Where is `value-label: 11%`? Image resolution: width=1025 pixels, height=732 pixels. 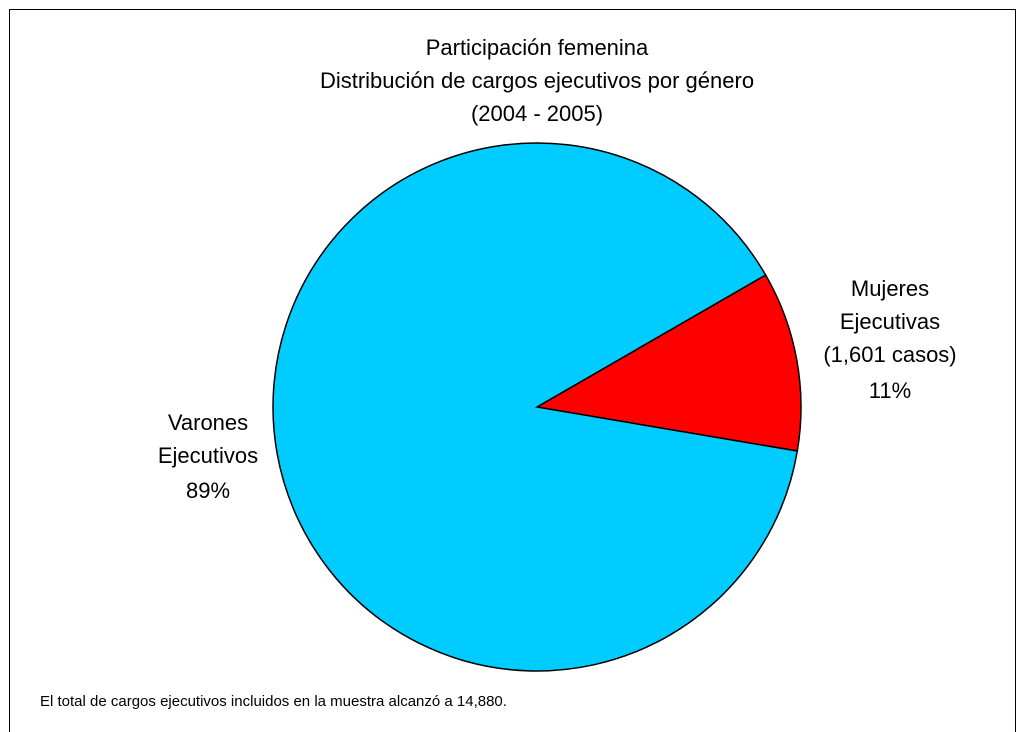
value-label: 11% is located at coordinates (890, 390).